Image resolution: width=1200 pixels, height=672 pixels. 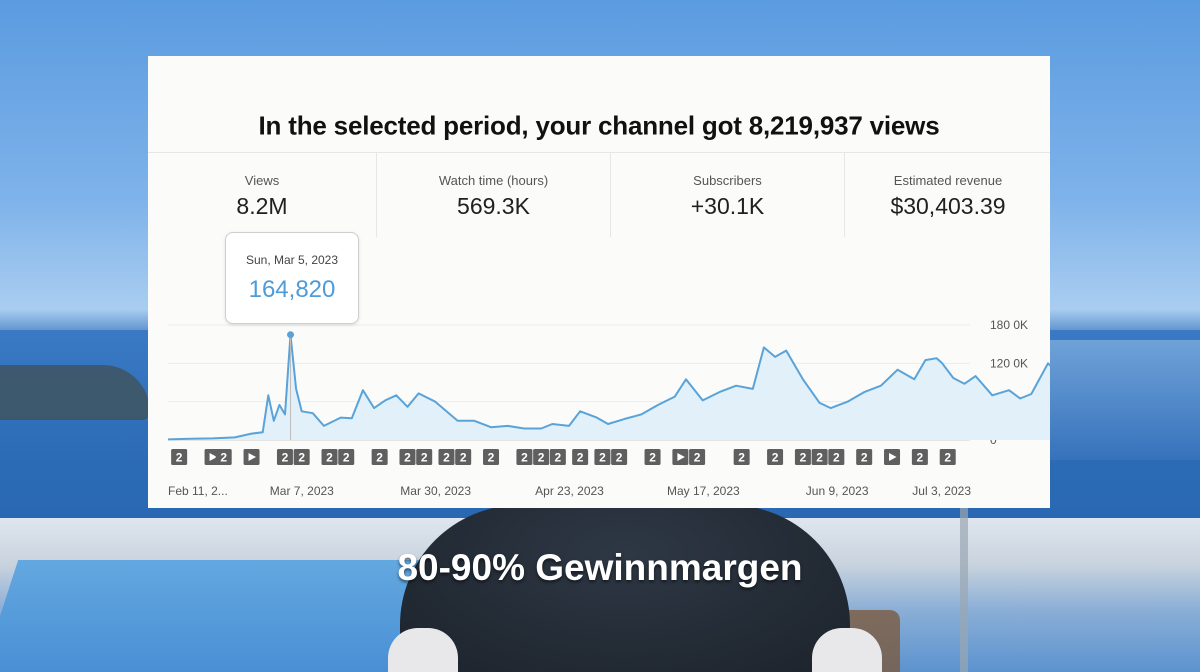 What do you see at coordinates (1125, 400) in the screenshot?
I see `background-horizon` at bounding box center [1125, 400].